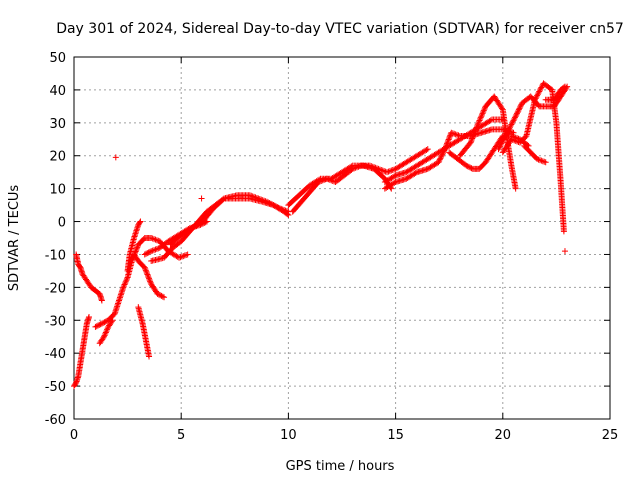 The image size is (640, 480). What do you see at coordinates (57, 91) in the screenshot?
I see `y-tick-label: 40` at bounding box center [57, 91].